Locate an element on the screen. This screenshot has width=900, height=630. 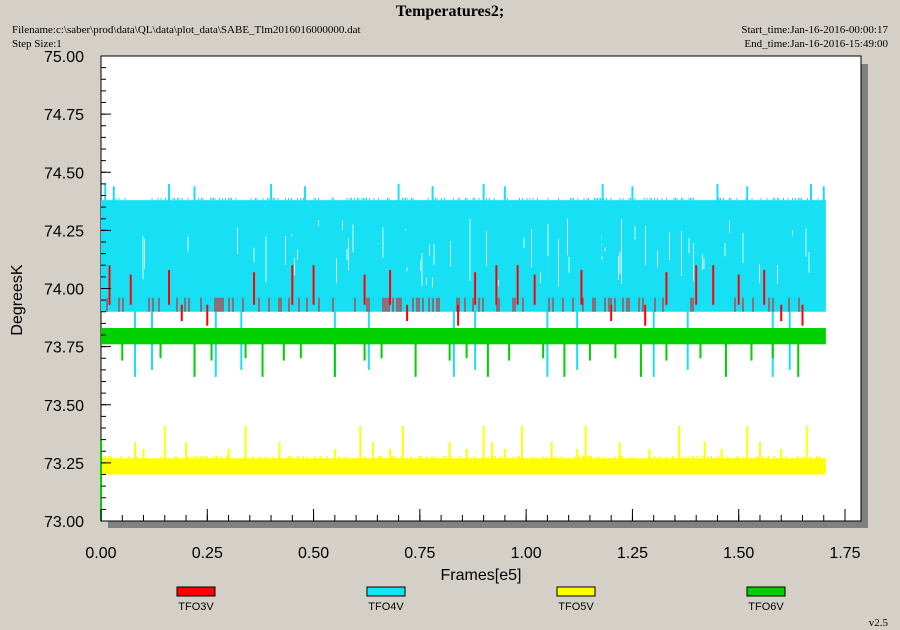
x-tick-label: 1.25 is located at coordinates (632, 553).